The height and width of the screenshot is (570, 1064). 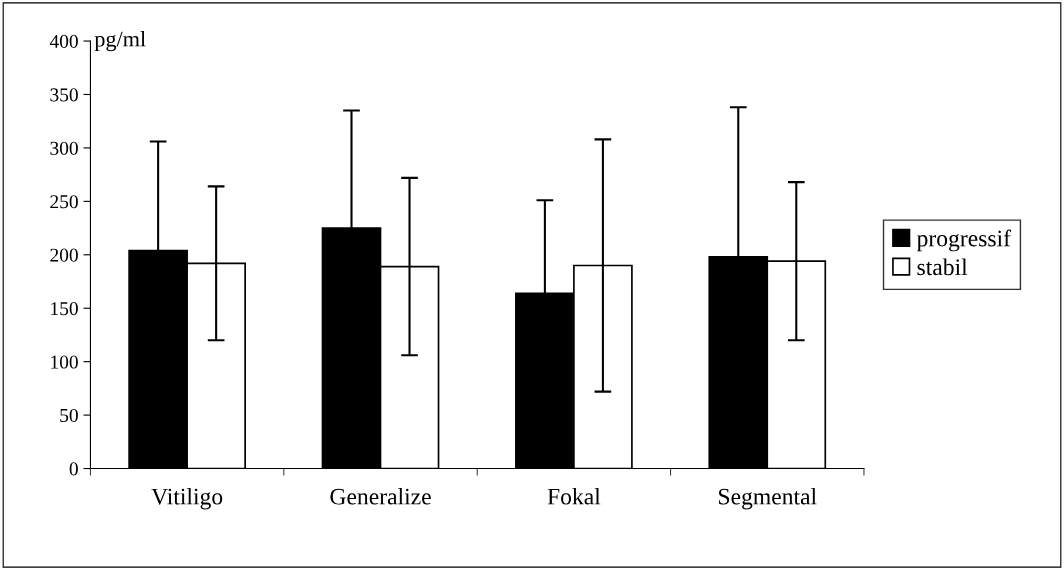 I want to click on y-tick-label: 150, so click(x=64, y=309).